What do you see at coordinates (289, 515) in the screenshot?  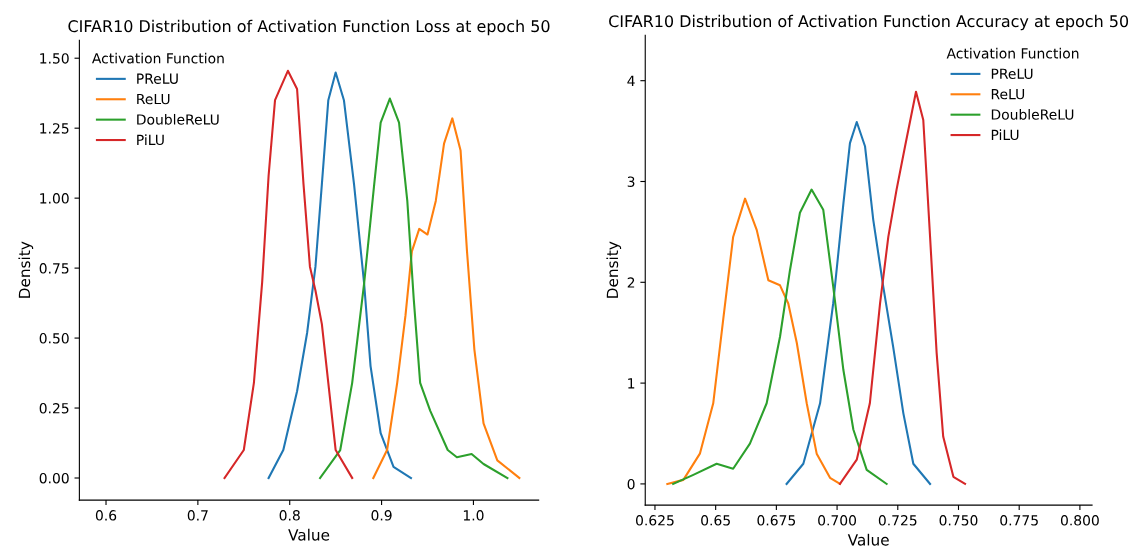 I see `x-tick-label: 0.8` at bounding box center [289, 515].